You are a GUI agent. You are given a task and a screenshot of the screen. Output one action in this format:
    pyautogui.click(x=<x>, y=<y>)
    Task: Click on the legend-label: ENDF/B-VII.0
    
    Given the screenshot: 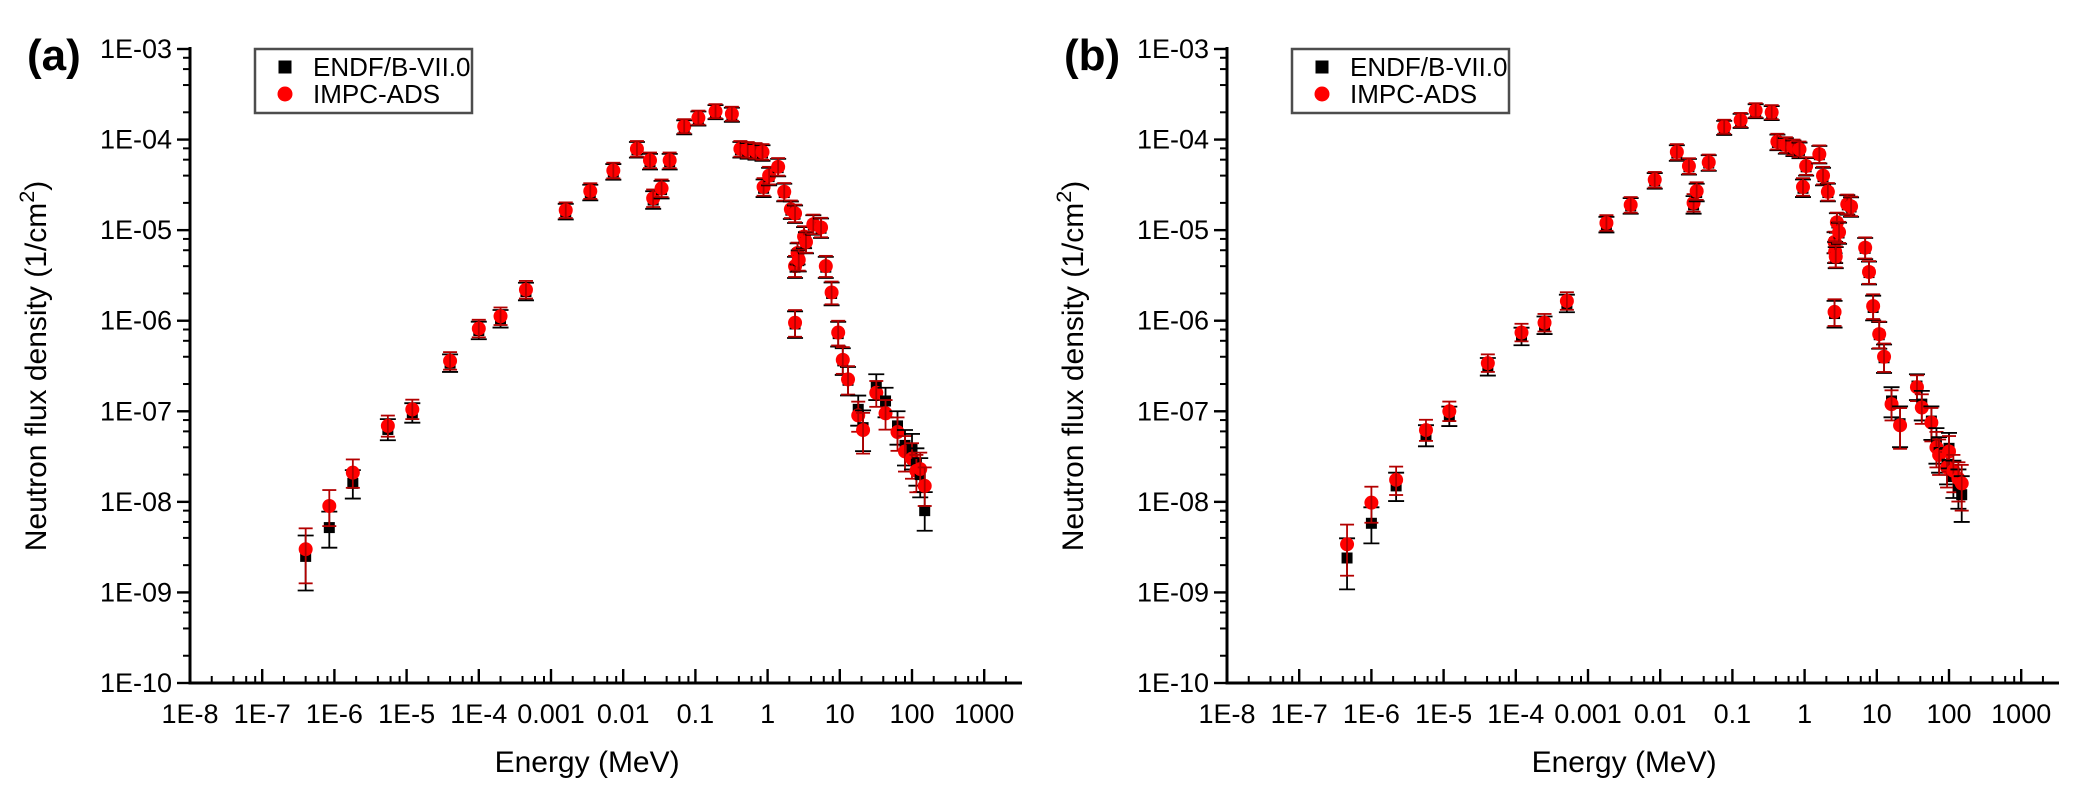 What is the action you would take?
    pyautogui.click(x=391, y=67)
    